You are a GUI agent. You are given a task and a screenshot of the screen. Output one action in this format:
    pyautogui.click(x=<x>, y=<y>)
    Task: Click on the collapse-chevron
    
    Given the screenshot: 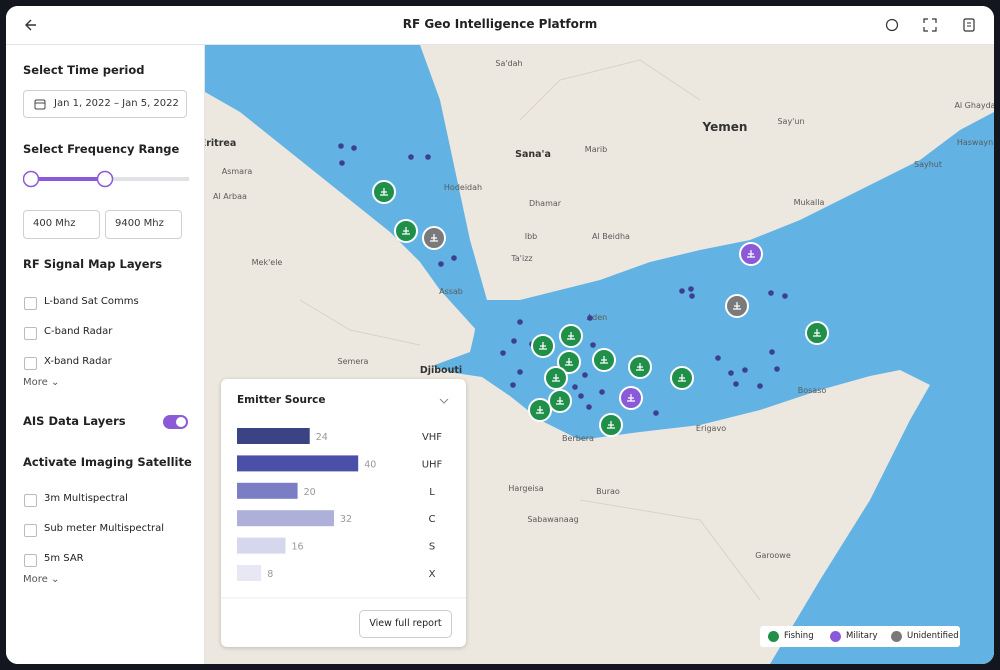 What is the action you would take?
    pyautogui.click(x=444, y=401)
    